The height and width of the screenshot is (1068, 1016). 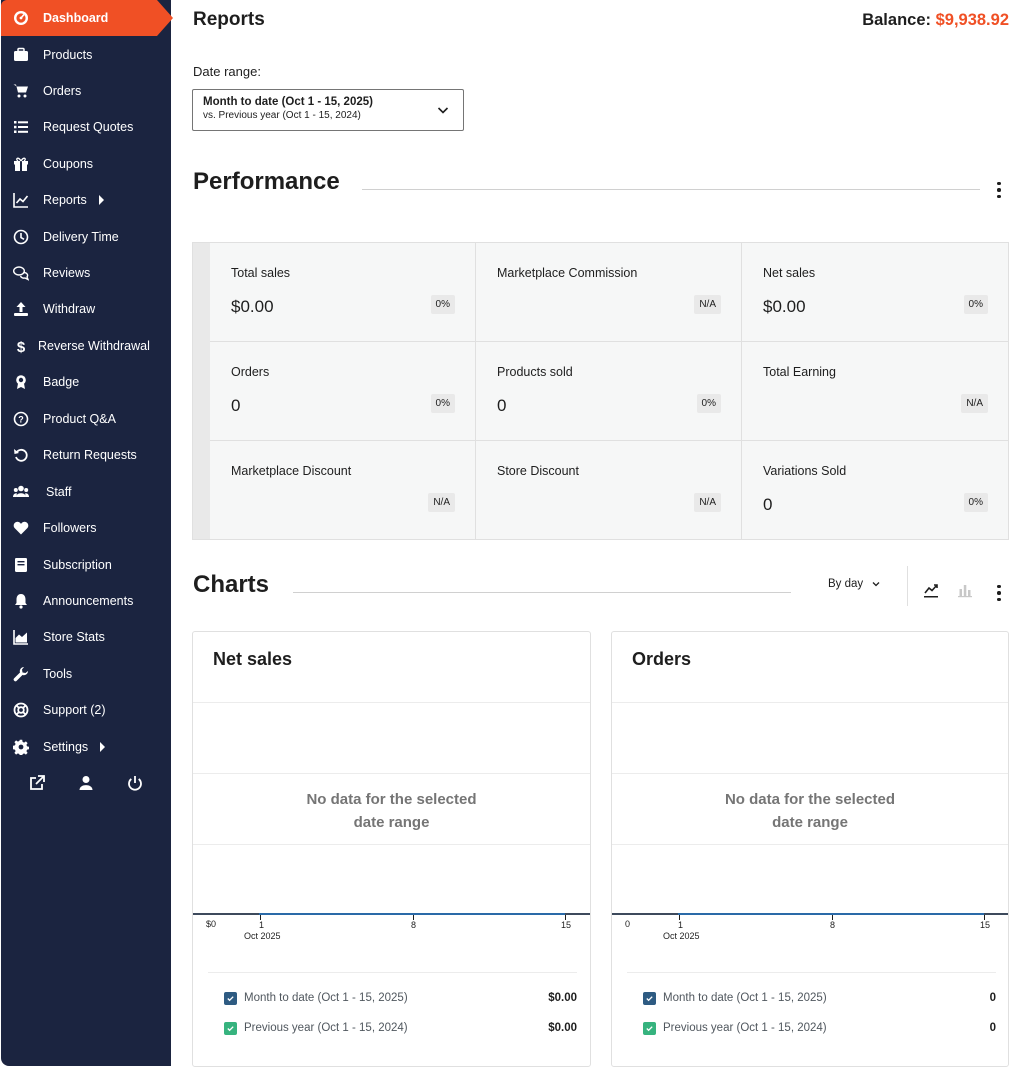 I want to click on sidebar-footer, so click(x=86, y=785).